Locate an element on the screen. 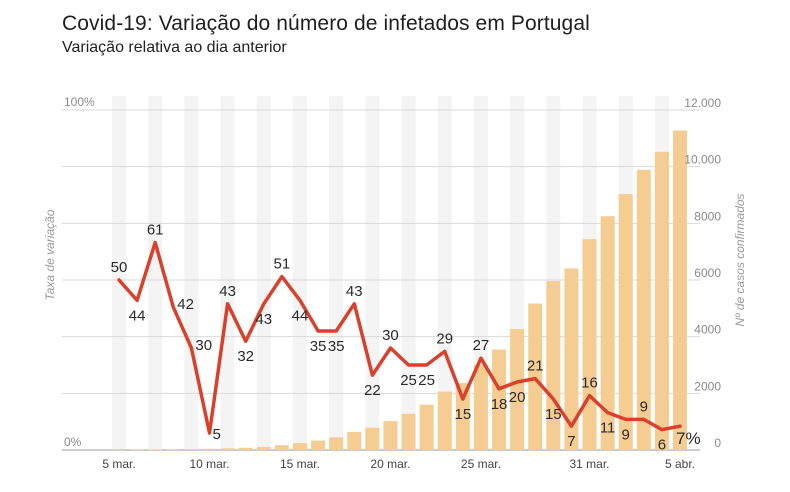 This screenshot has width=790, height=492. data-label: 51 is located at coordinates (282, 264).